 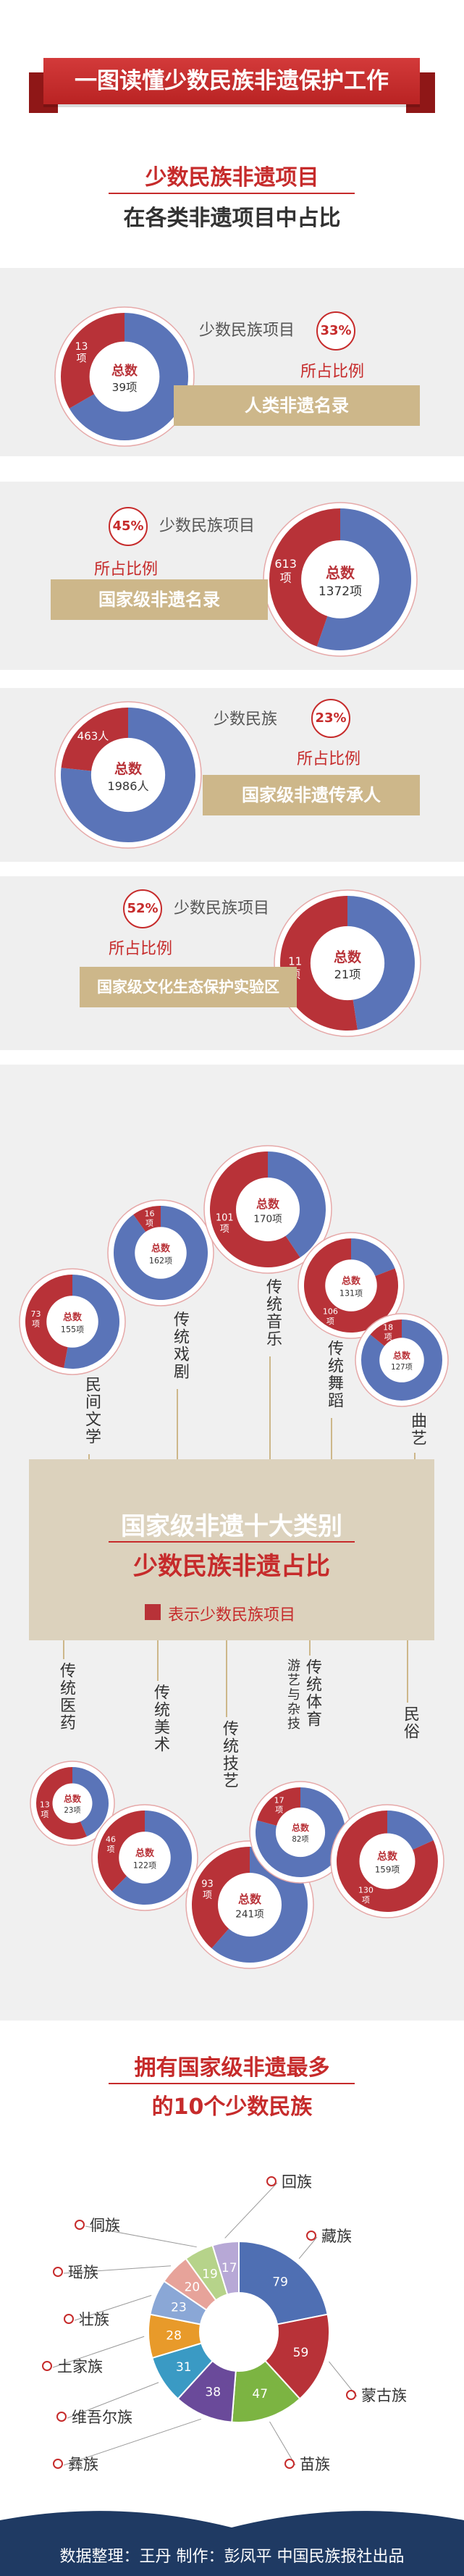 I want to click on category-5-hole, so click(x=401, y=1360).